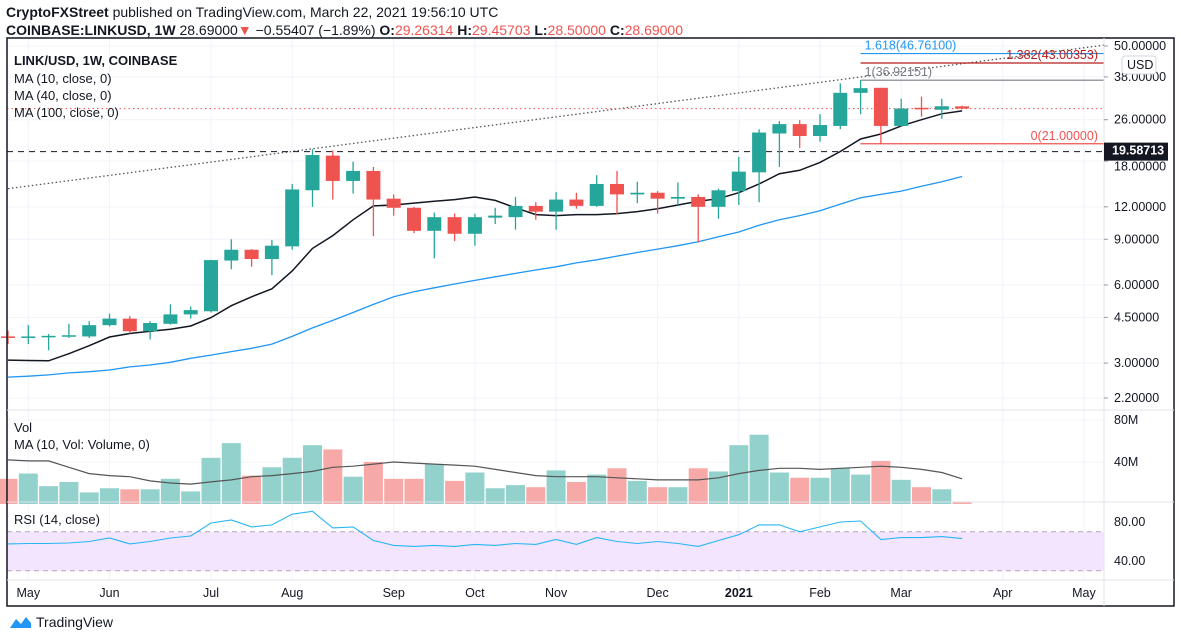 This screenshot has width=1181, height=643. Describe the element at coordinates (1136, 285) in the screenshot. I see `price-tick-label: 6.00000` at that location.